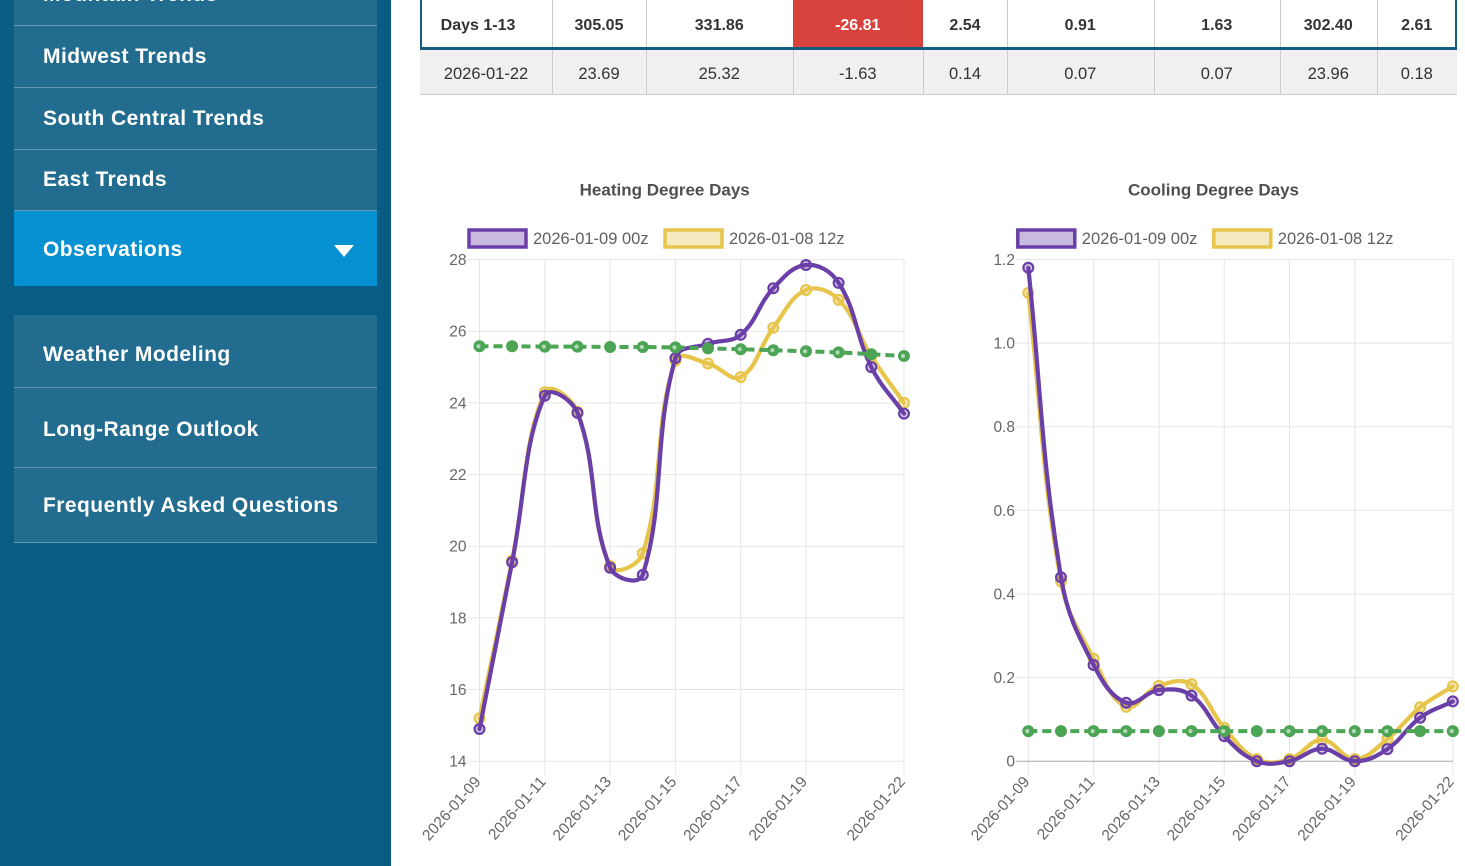 The image size is (1465, 866). Describe the element at coordinates (1213, 190) in the screenshot. I see `svg-text: Cooling Degree Days` at that location.